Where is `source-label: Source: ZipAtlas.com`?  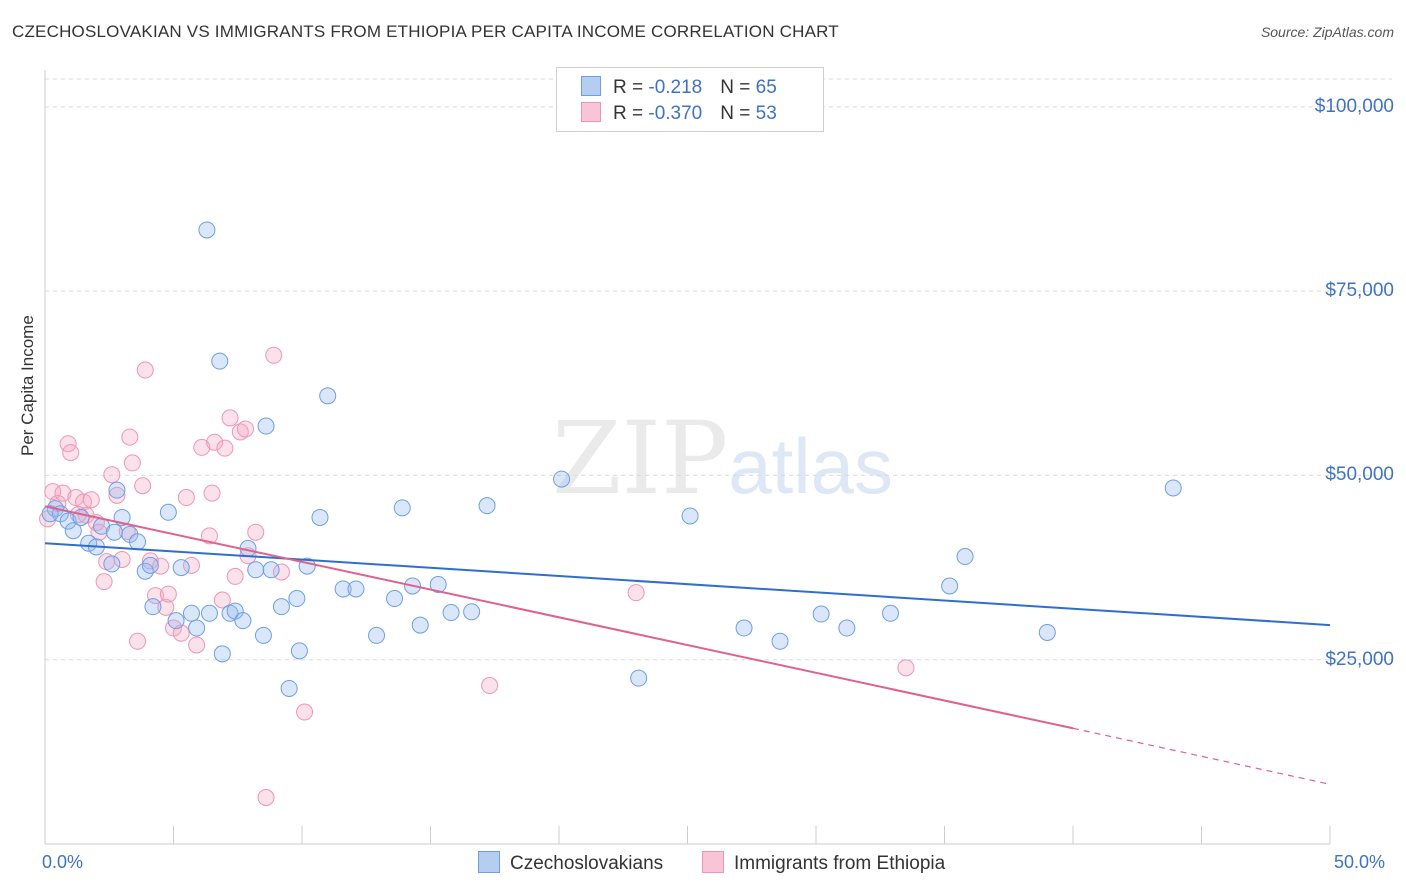 source-label: Source: ZipAtlas.com is located at coordinates (1327, 32).